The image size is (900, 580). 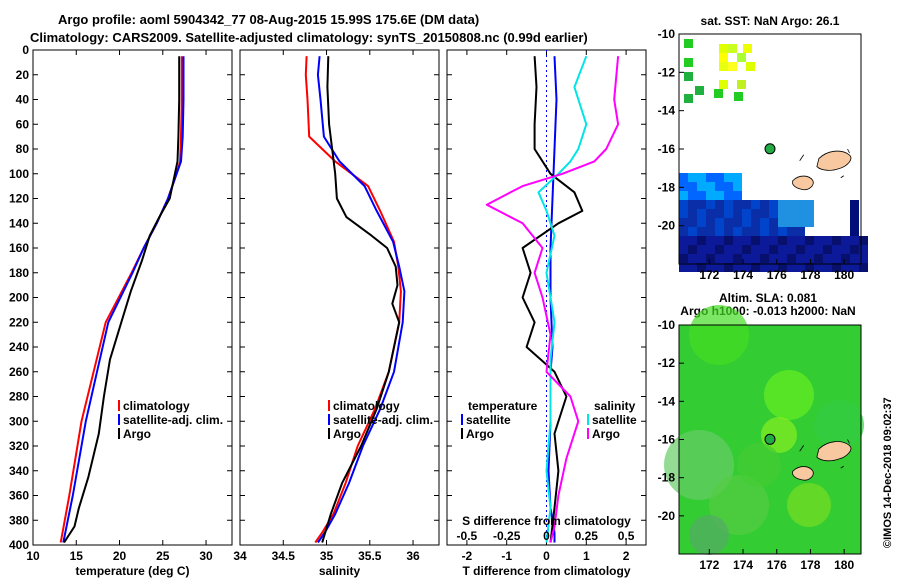 What do you see at coordinates (19, 520) in the screenshot?
I see `y-tick-label: 380` at bounding box center [19, 520].